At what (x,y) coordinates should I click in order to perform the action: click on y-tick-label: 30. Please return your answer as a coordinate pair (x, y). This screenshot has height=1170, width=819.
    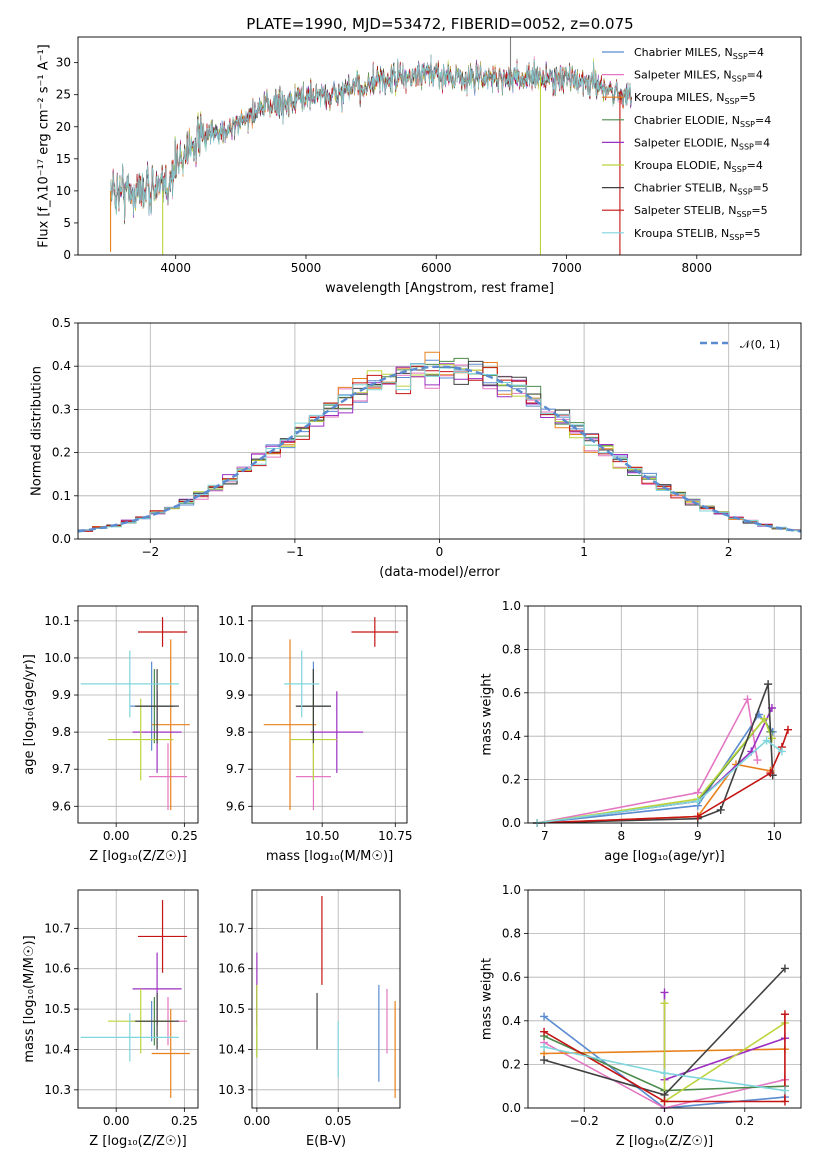
    Looking at the image, I should click on (63, 63).